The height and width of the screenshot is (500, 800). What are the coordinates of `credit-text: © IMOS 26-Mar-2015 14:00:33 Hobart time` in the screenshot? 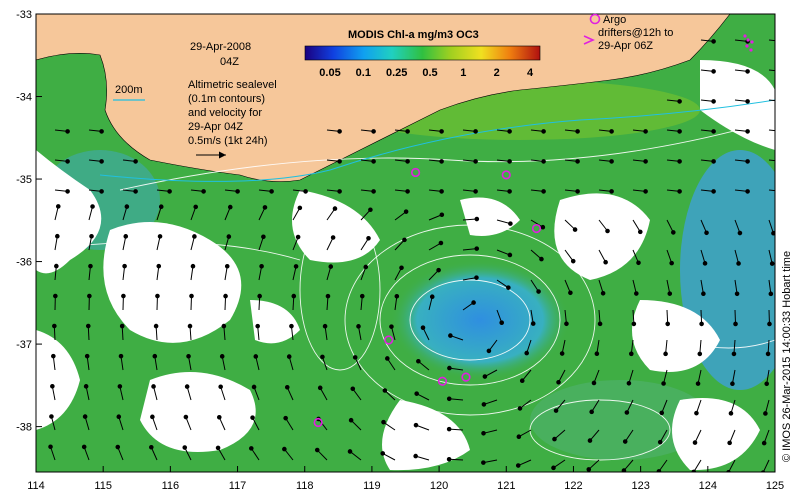 It's located at (787, 356).